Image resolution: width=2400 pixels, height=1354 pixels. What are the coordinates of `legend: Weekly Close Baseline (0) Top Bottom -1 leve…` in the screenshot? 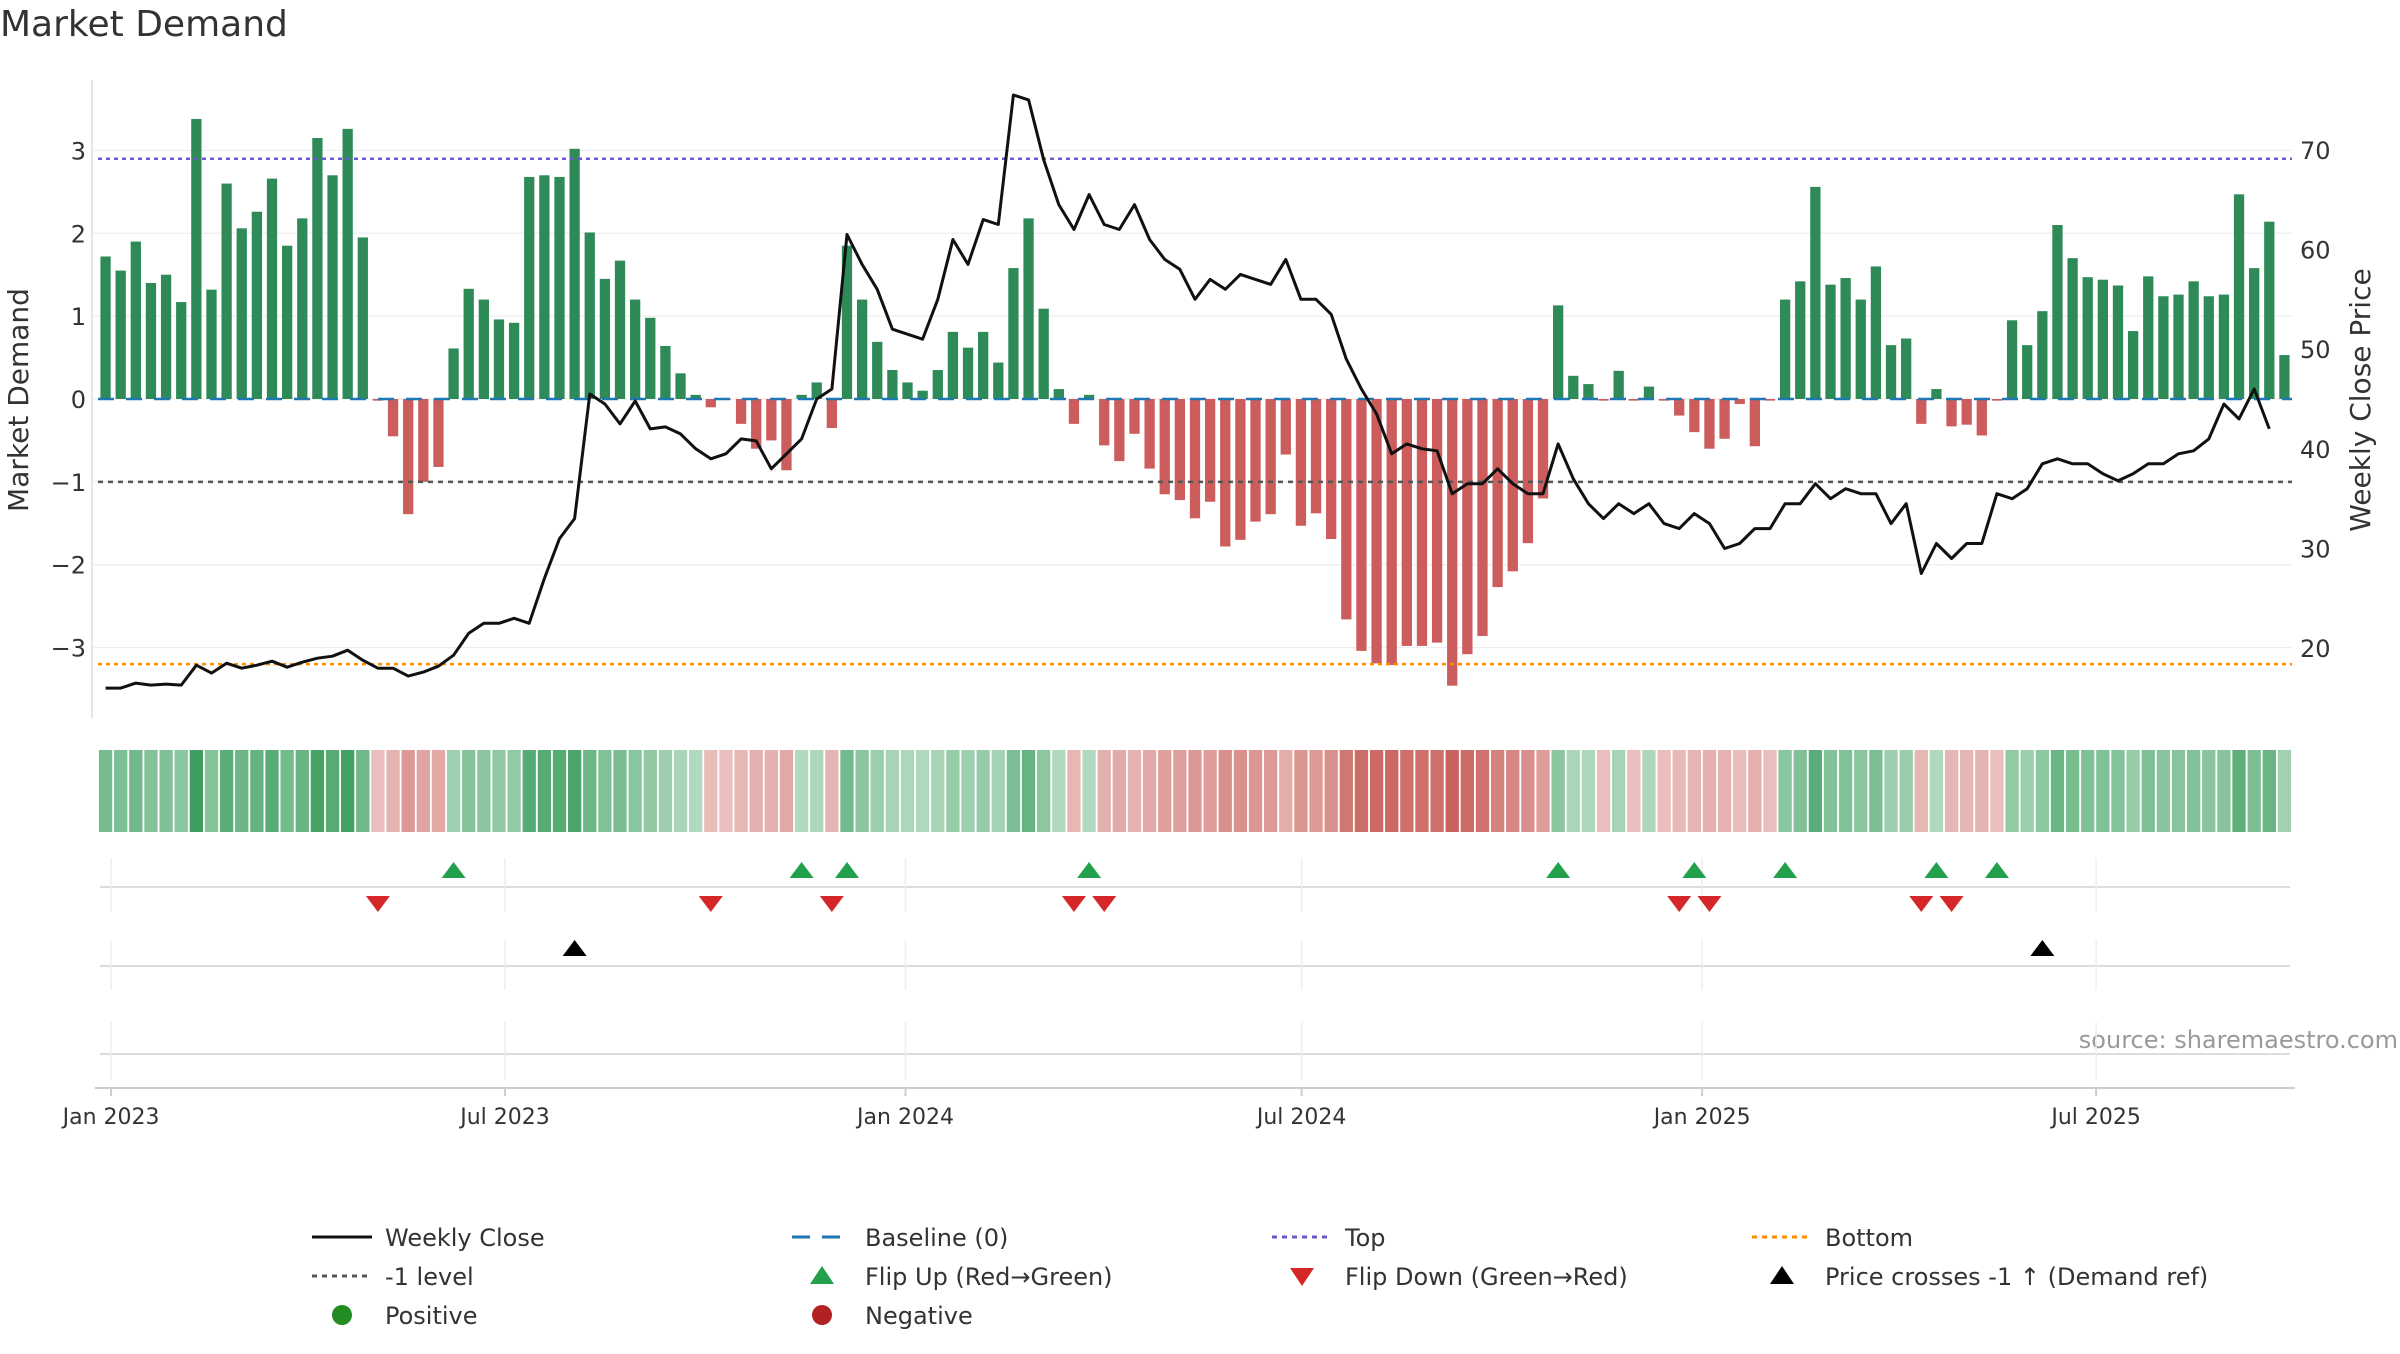 It's located at (1260, 1277).